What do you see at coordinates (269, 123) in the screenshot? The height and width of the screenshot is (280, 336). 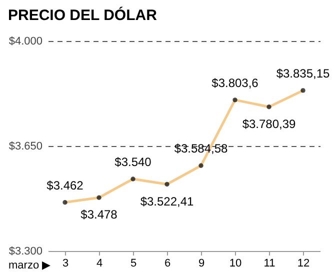 I see `data-label: $3.780,39` at bounding box center [269, 123].